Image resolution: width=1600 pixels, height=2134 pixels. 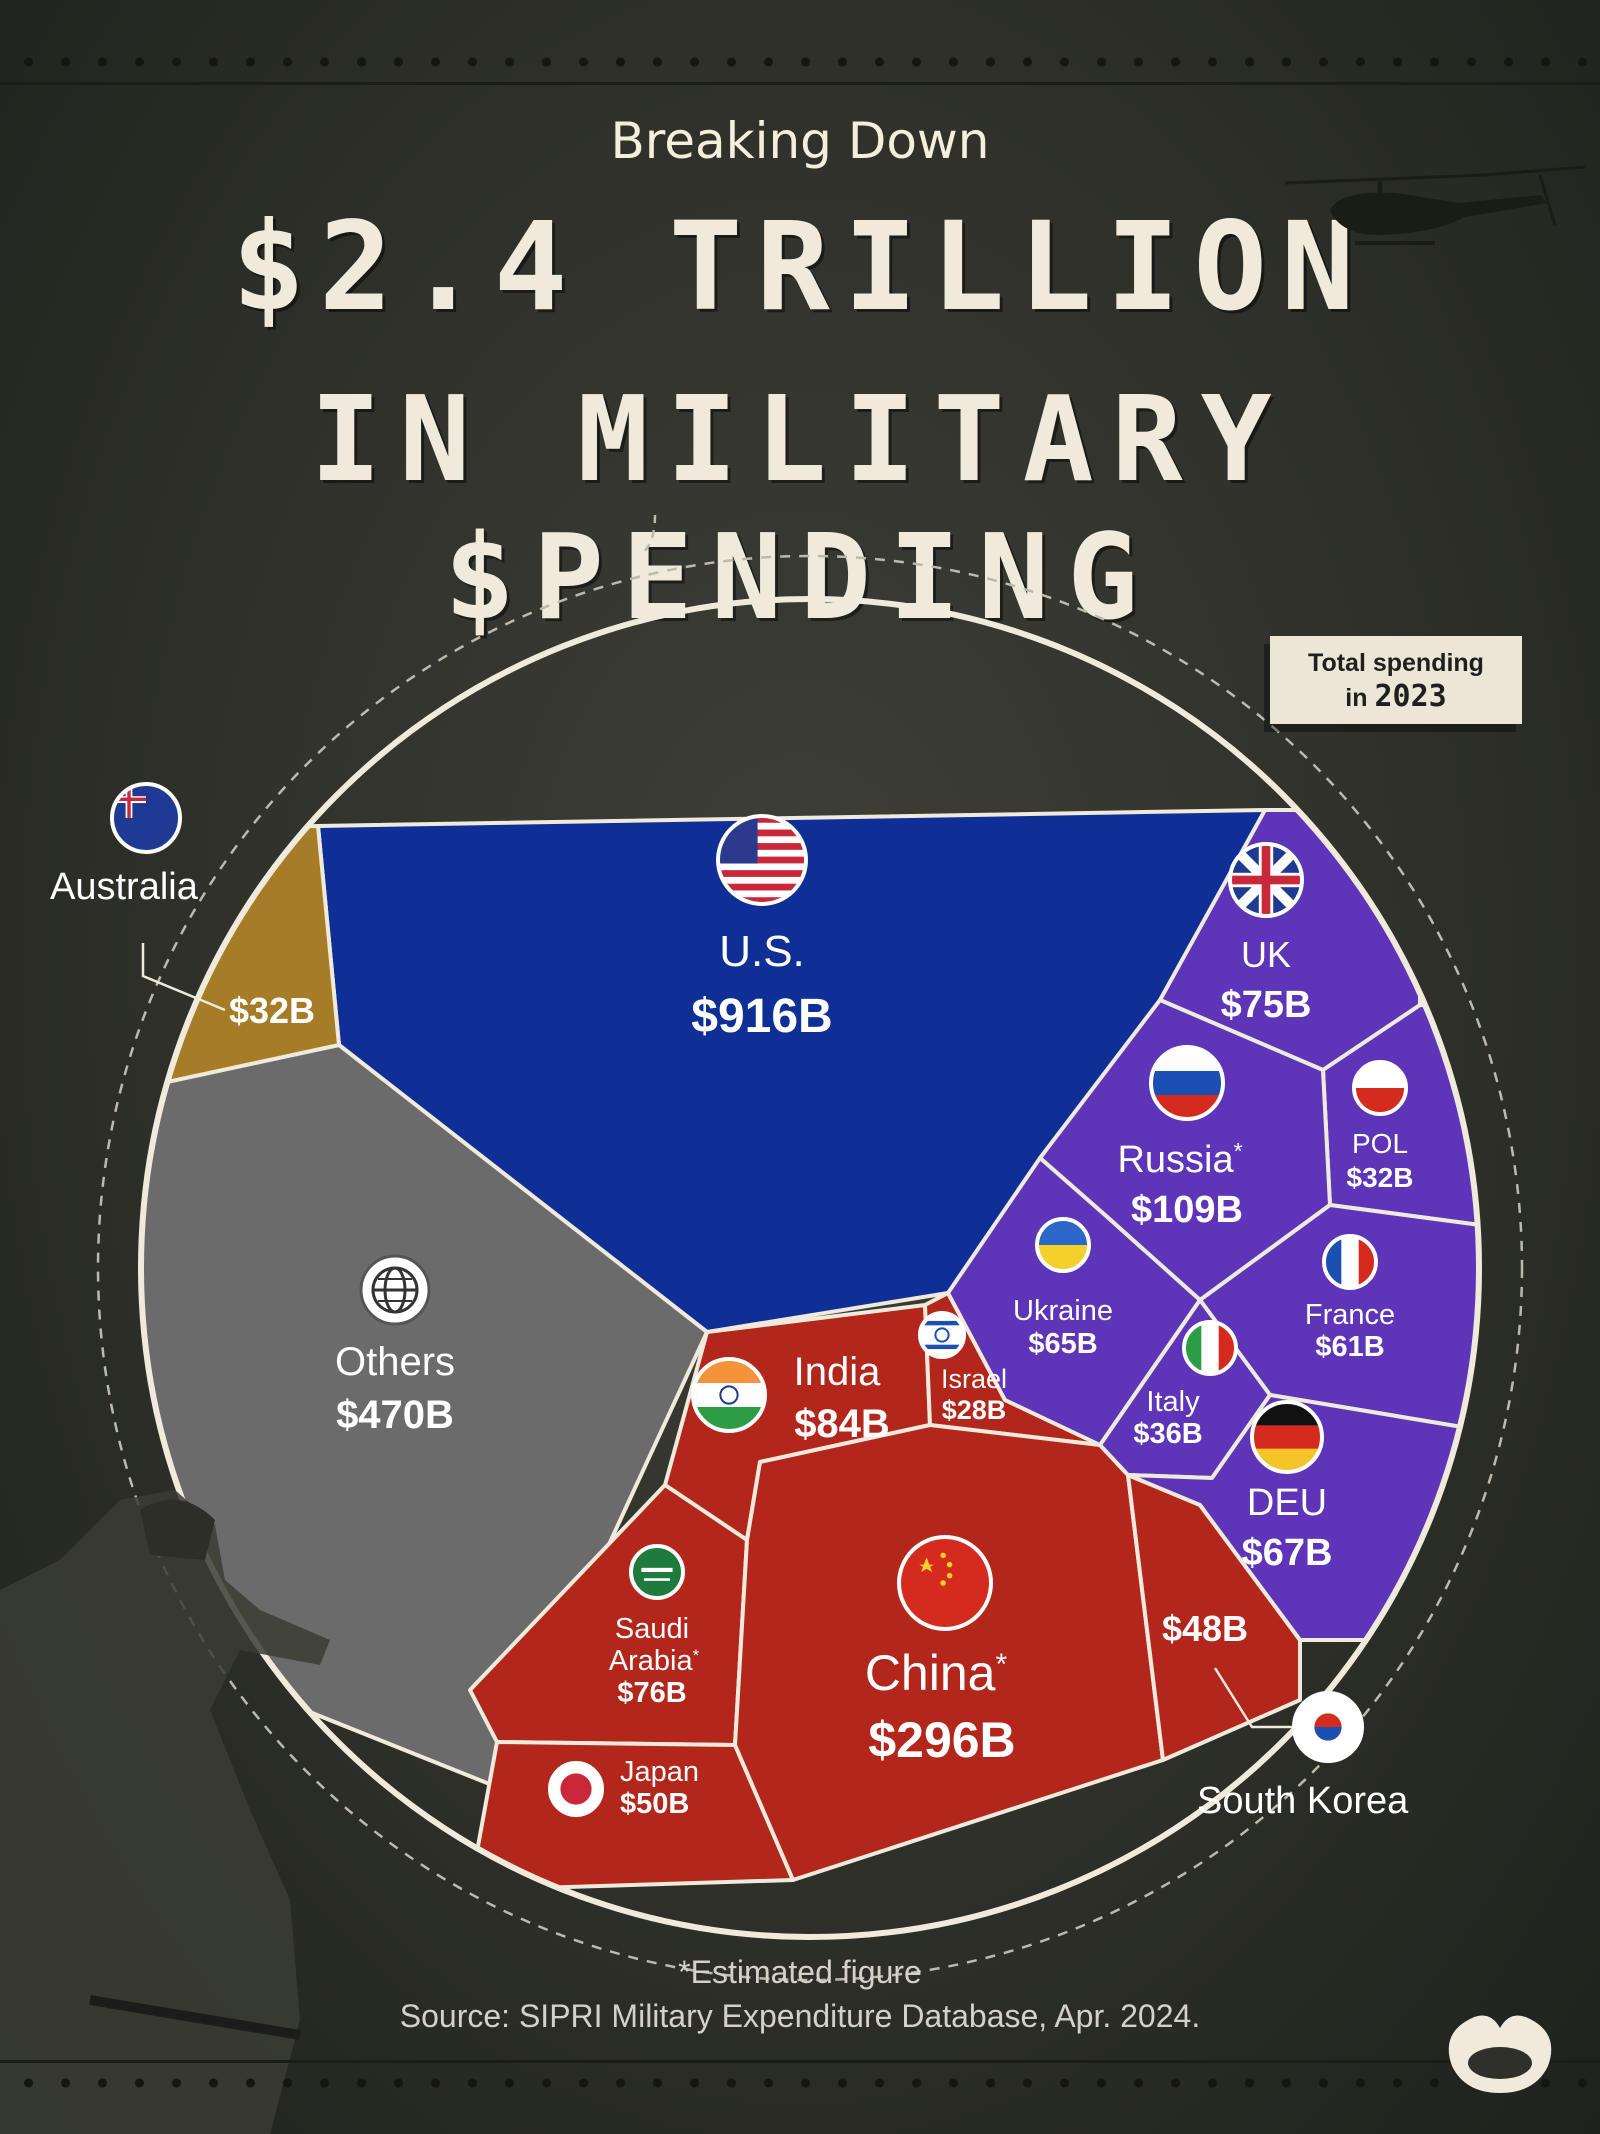 I want to click on flag-germany-icon, so click(x=1287, y=1437).